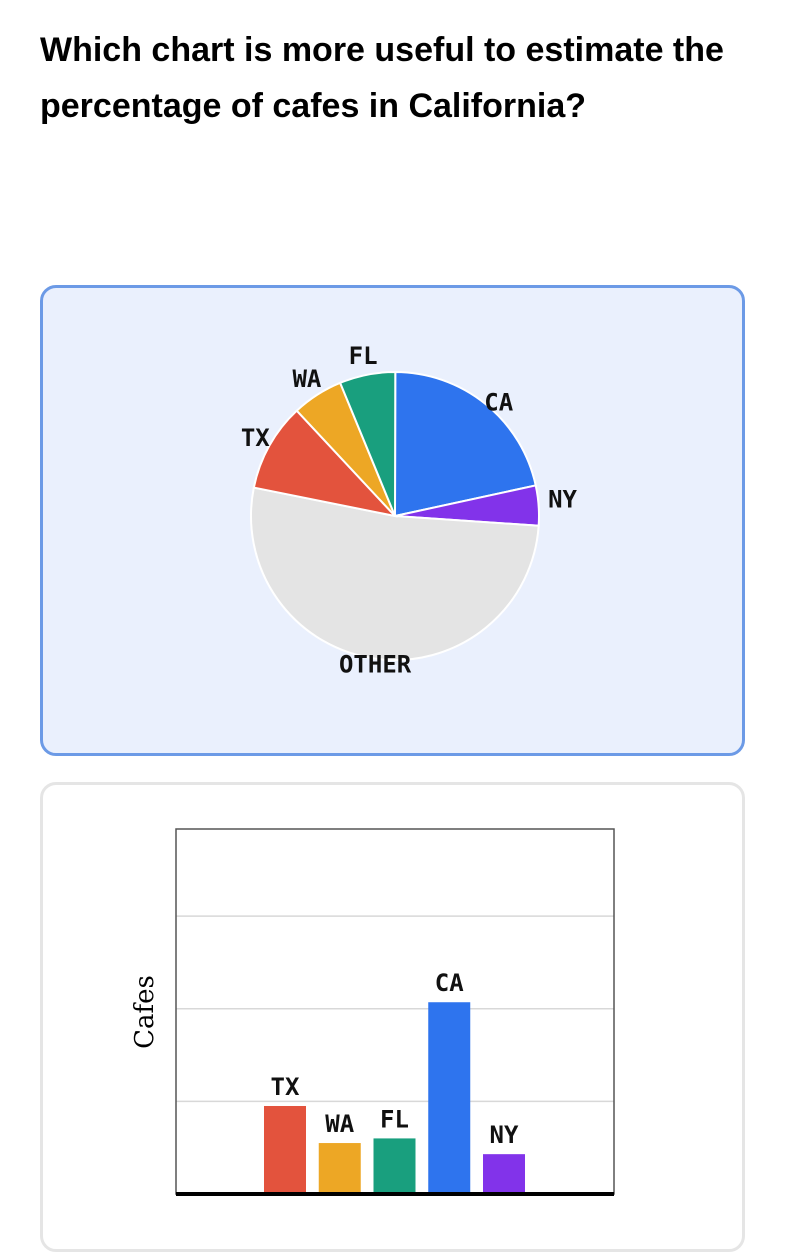  I want to click on bar-tx, so click(285, 1149).